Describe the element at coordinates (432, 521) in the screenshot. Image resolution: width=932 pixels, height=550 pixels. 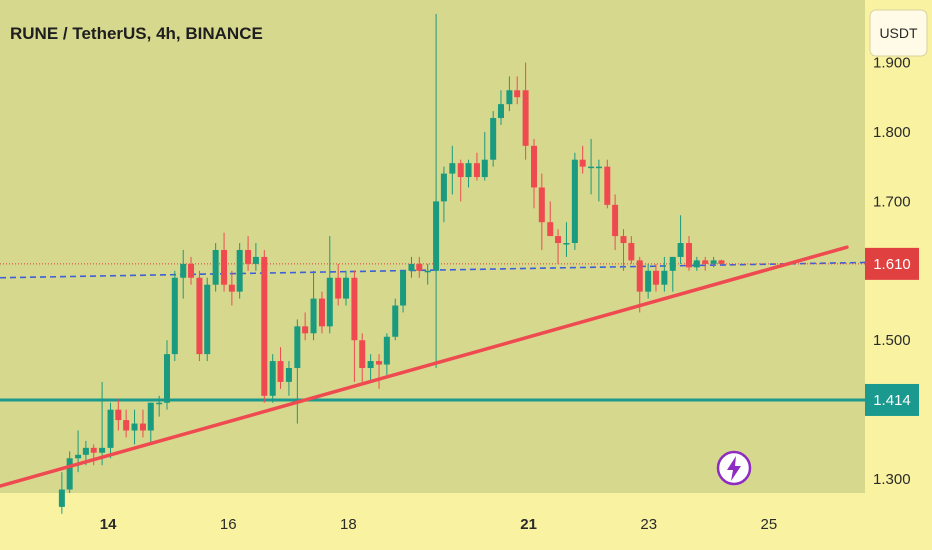
I see `time-axis` at that location.